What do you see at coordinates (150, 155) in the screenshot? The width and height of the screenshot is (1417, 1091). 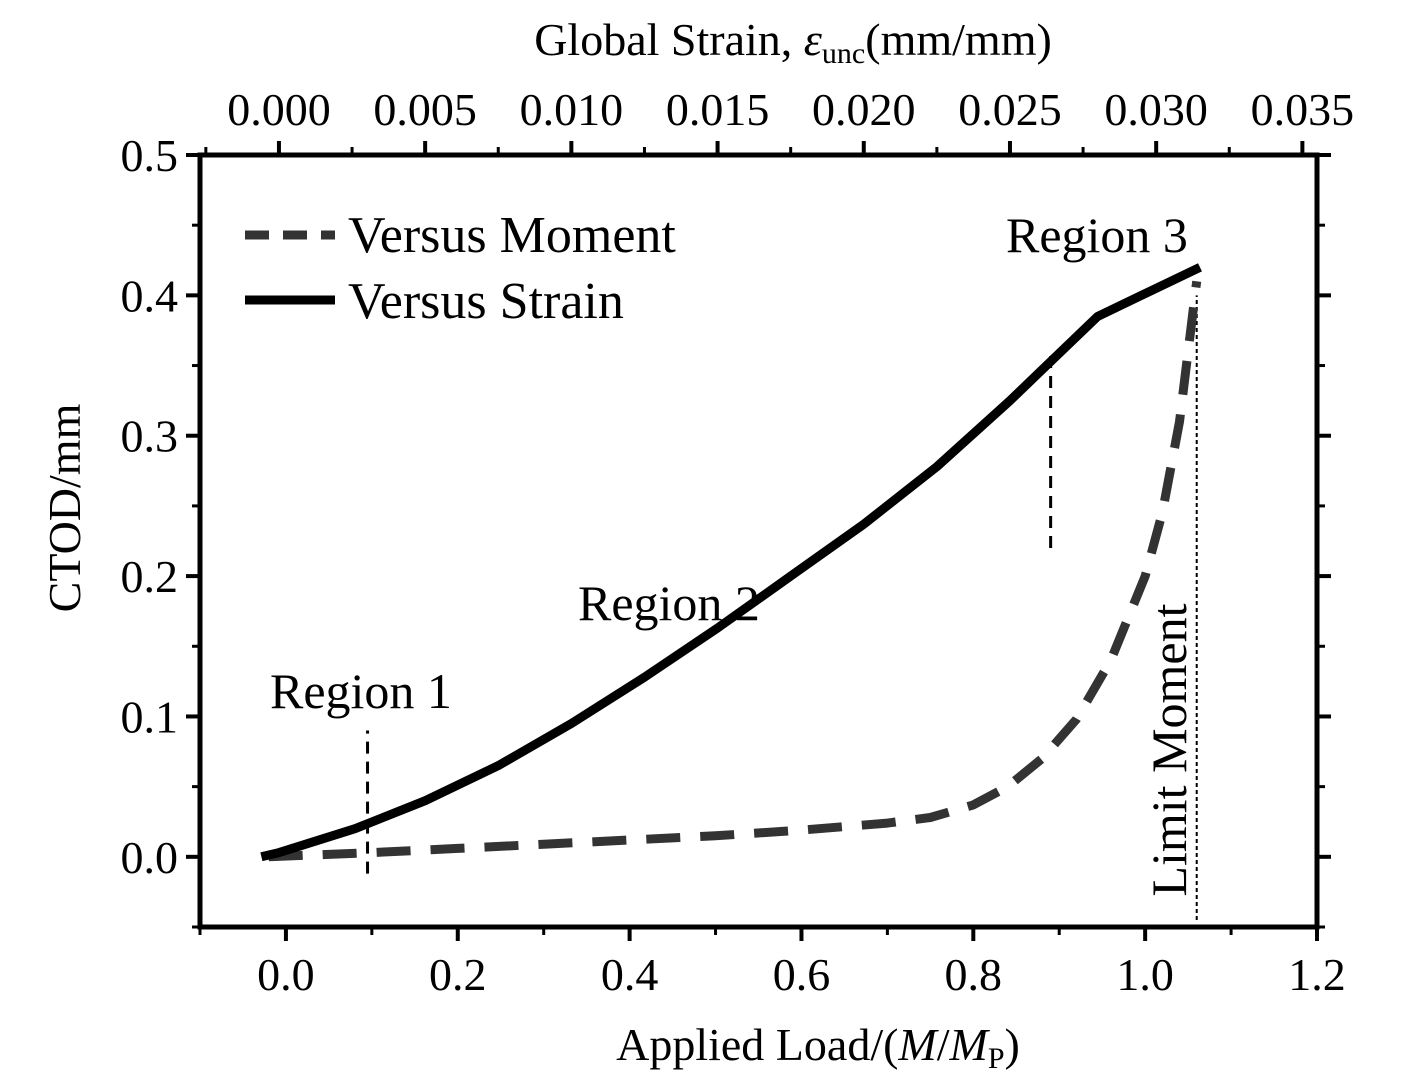 I see `y-tick-label: 0.5` at bounding box center [150, 155].